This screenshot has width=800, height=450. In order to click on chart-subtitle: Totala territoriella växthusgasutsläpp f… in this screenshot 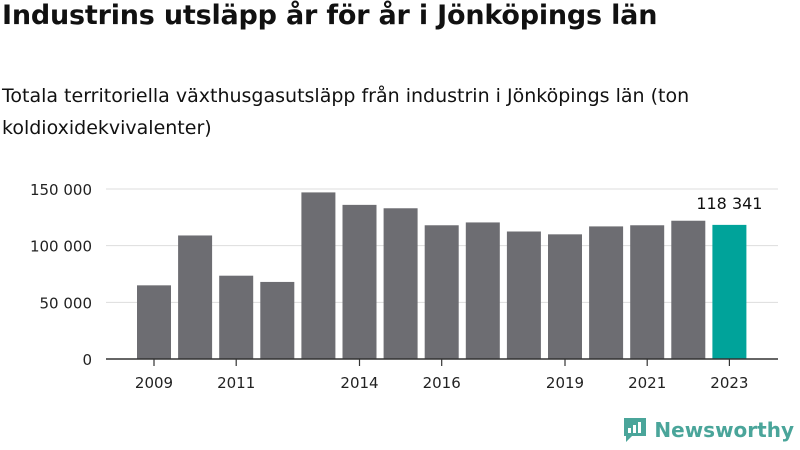, I will do `click(346, 112)`.